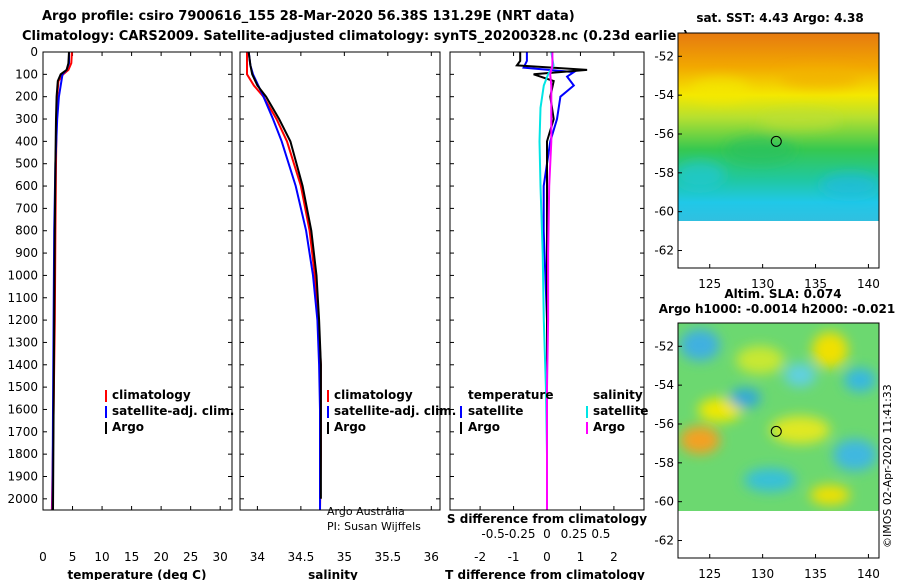 The width and height of the screenshot is (900, 580). I want to click on s-difference-tick-label: 0, so click(547, 534).